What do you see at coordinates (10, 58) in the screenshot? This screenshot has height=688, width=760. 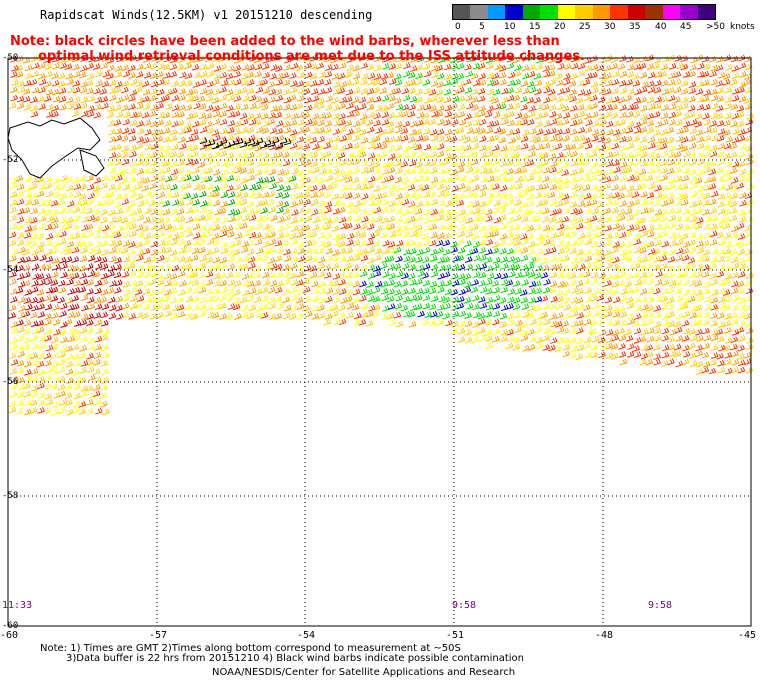 I see `latitude-label: -50` at bounding box center [10, 58].